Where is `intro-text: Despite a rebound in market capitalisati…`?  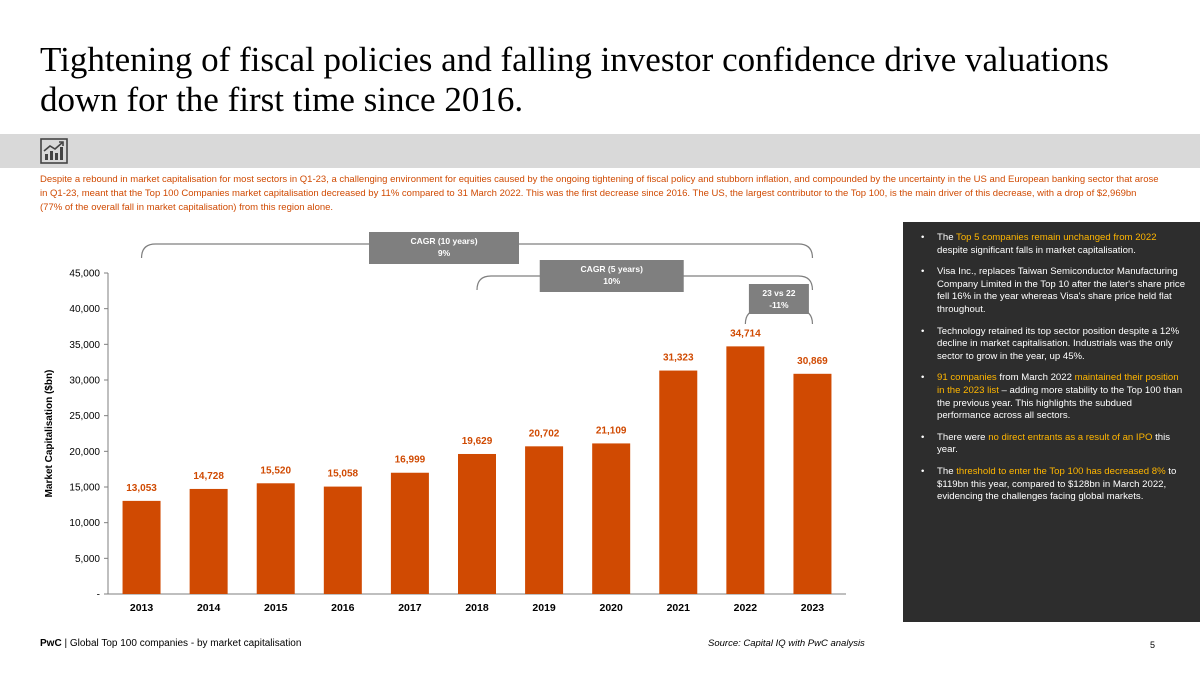
intro-text: Despite a rebound in market capitalisati… is located at coordinates (599, 193).